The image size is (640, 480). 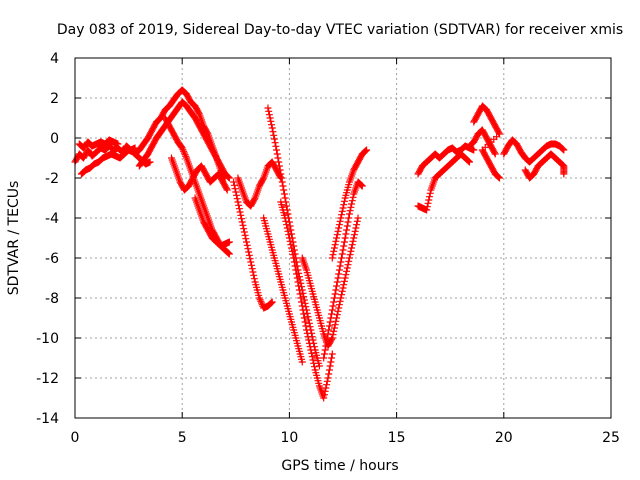 What do you see at coordinates (212, 226) in the screenshot?
I see `series-track-h` at bounding box center [212, 226].